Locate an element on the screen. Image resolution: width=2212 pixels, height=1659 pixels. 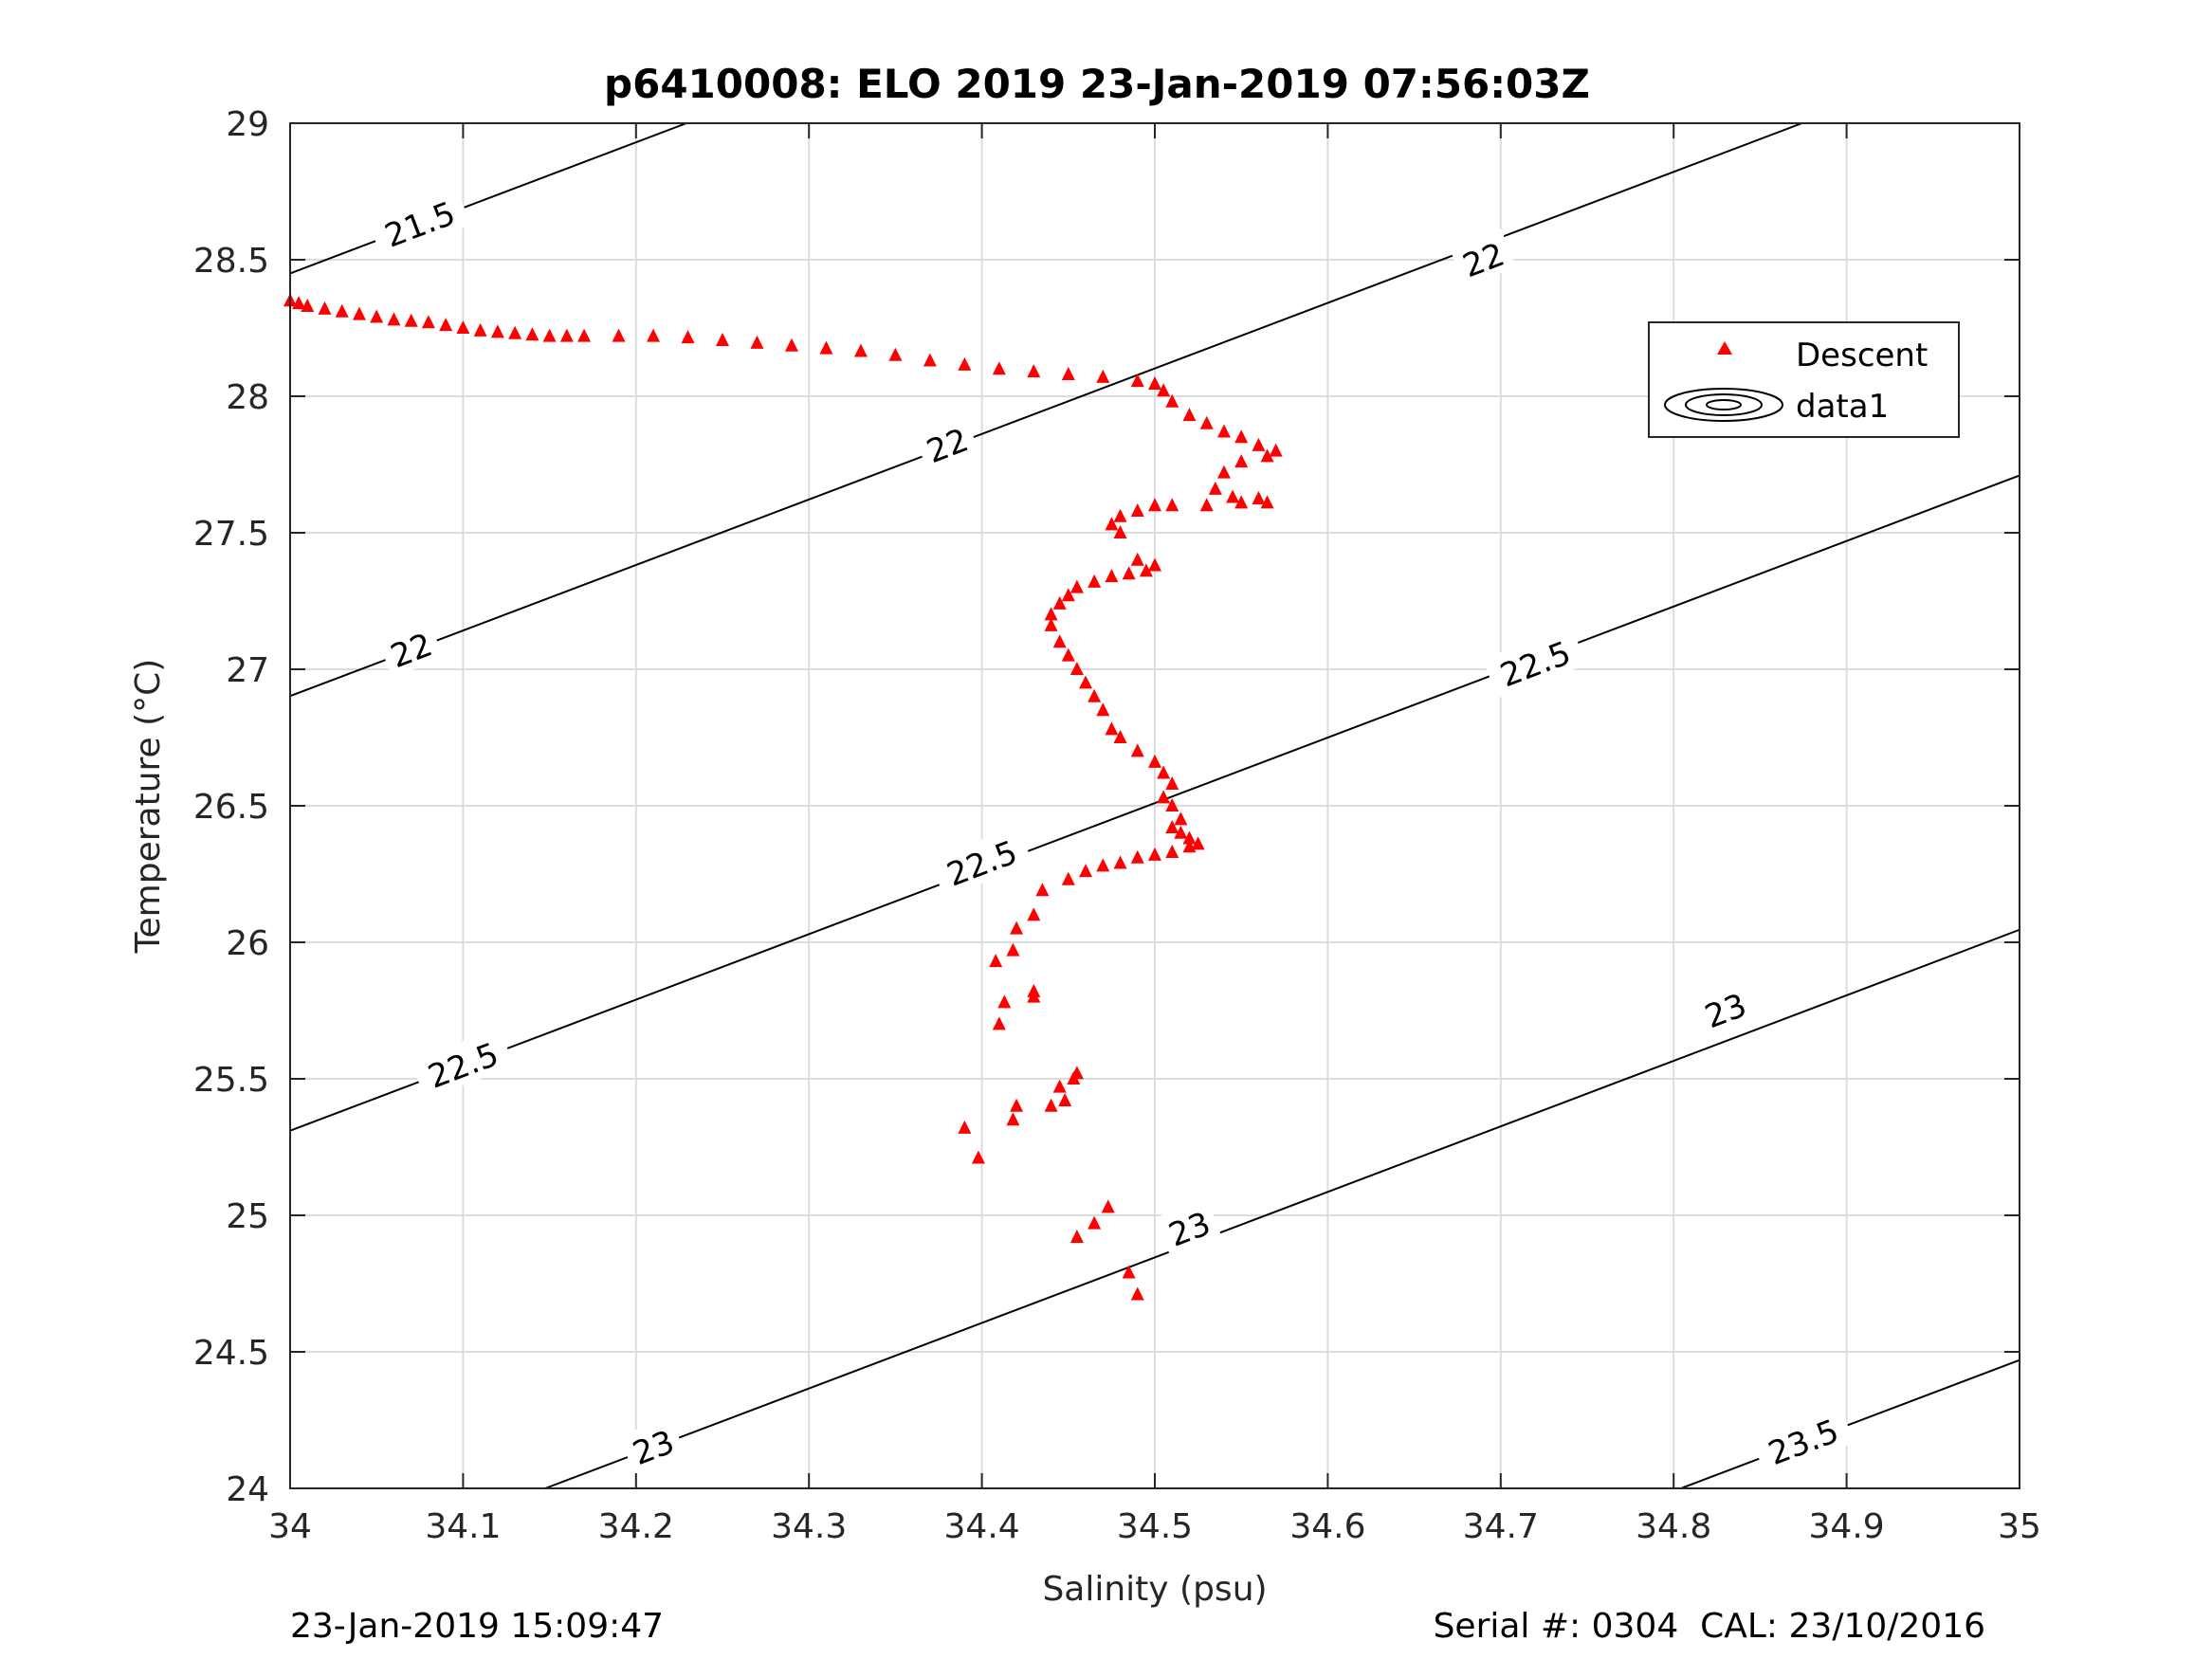
chart-title: p6410008: ELO 2019 23-Jan-2019 07:56:03Z is located at coordinates (1097, 84).